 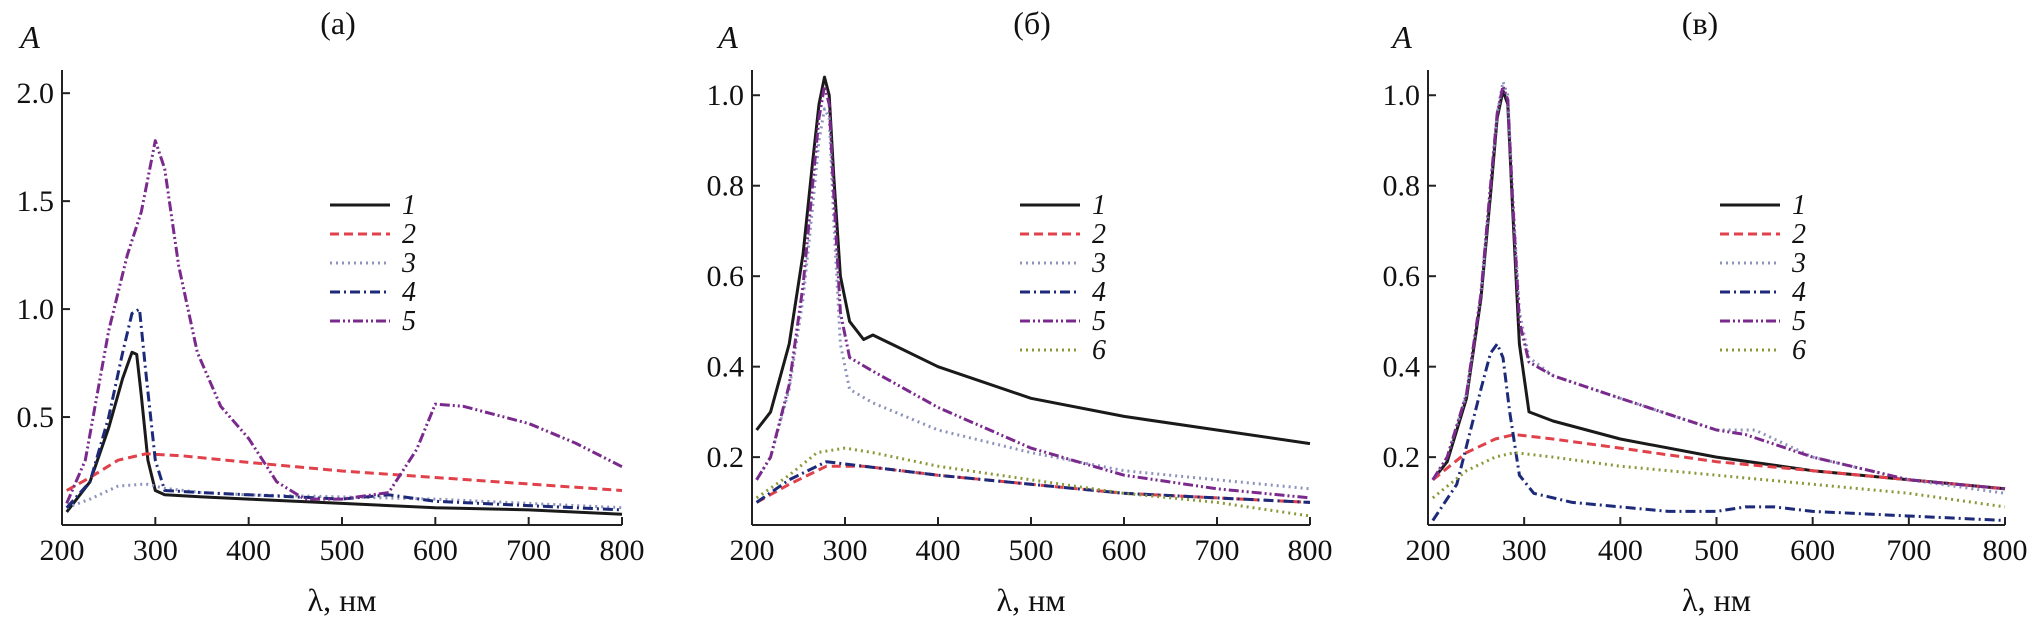 What do you see at coordinates (36, 93) in the screenshot?
I see `y-tick-label: 2.0` at bounding box center [36, 93].